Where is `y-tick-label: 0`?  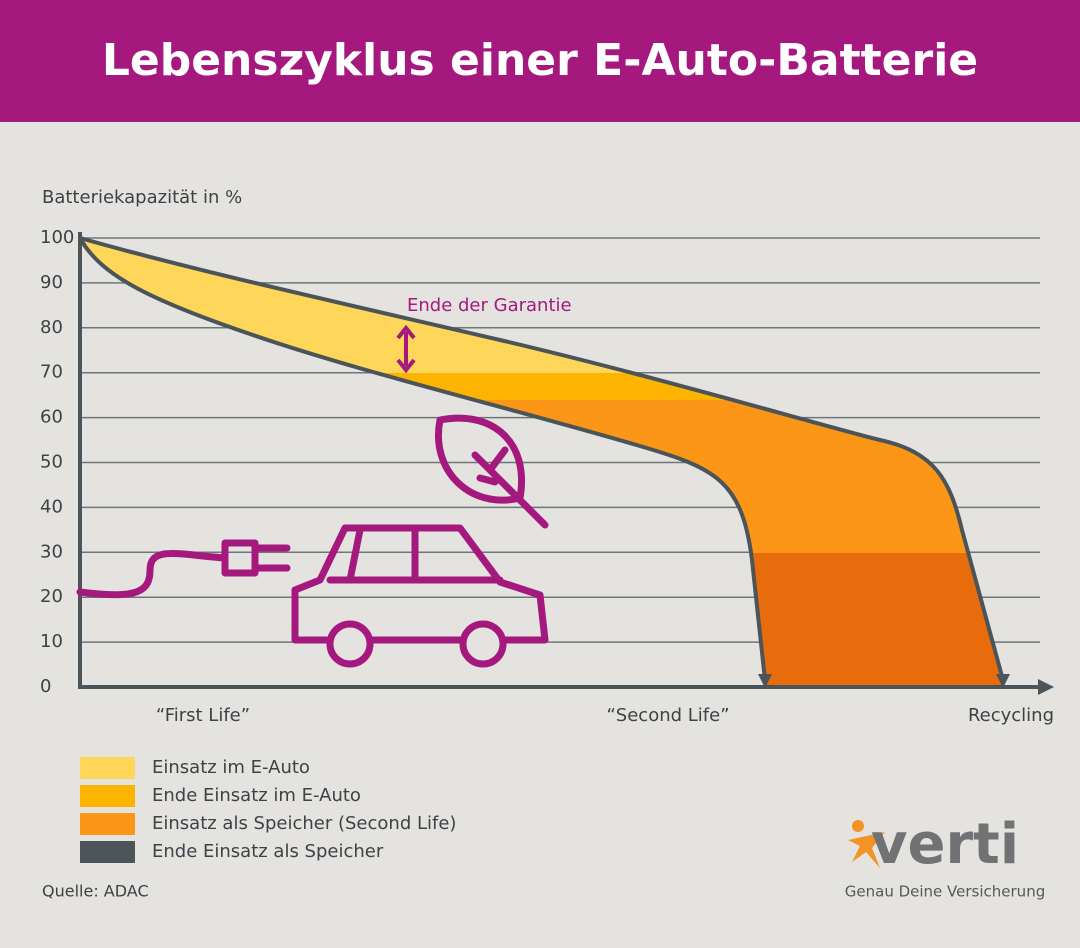 y-tick-label: 0 is located at coordinates (45, 686).